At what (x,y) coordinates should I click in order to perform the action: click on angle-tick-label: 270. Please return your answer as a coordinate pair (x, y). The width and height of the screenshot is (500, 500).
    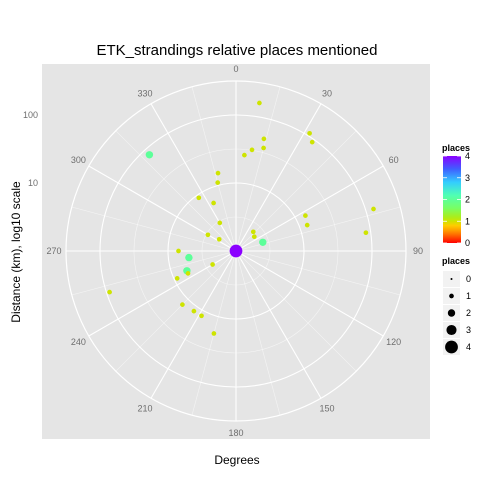
    Looking at the image, I should click on (53, 251).